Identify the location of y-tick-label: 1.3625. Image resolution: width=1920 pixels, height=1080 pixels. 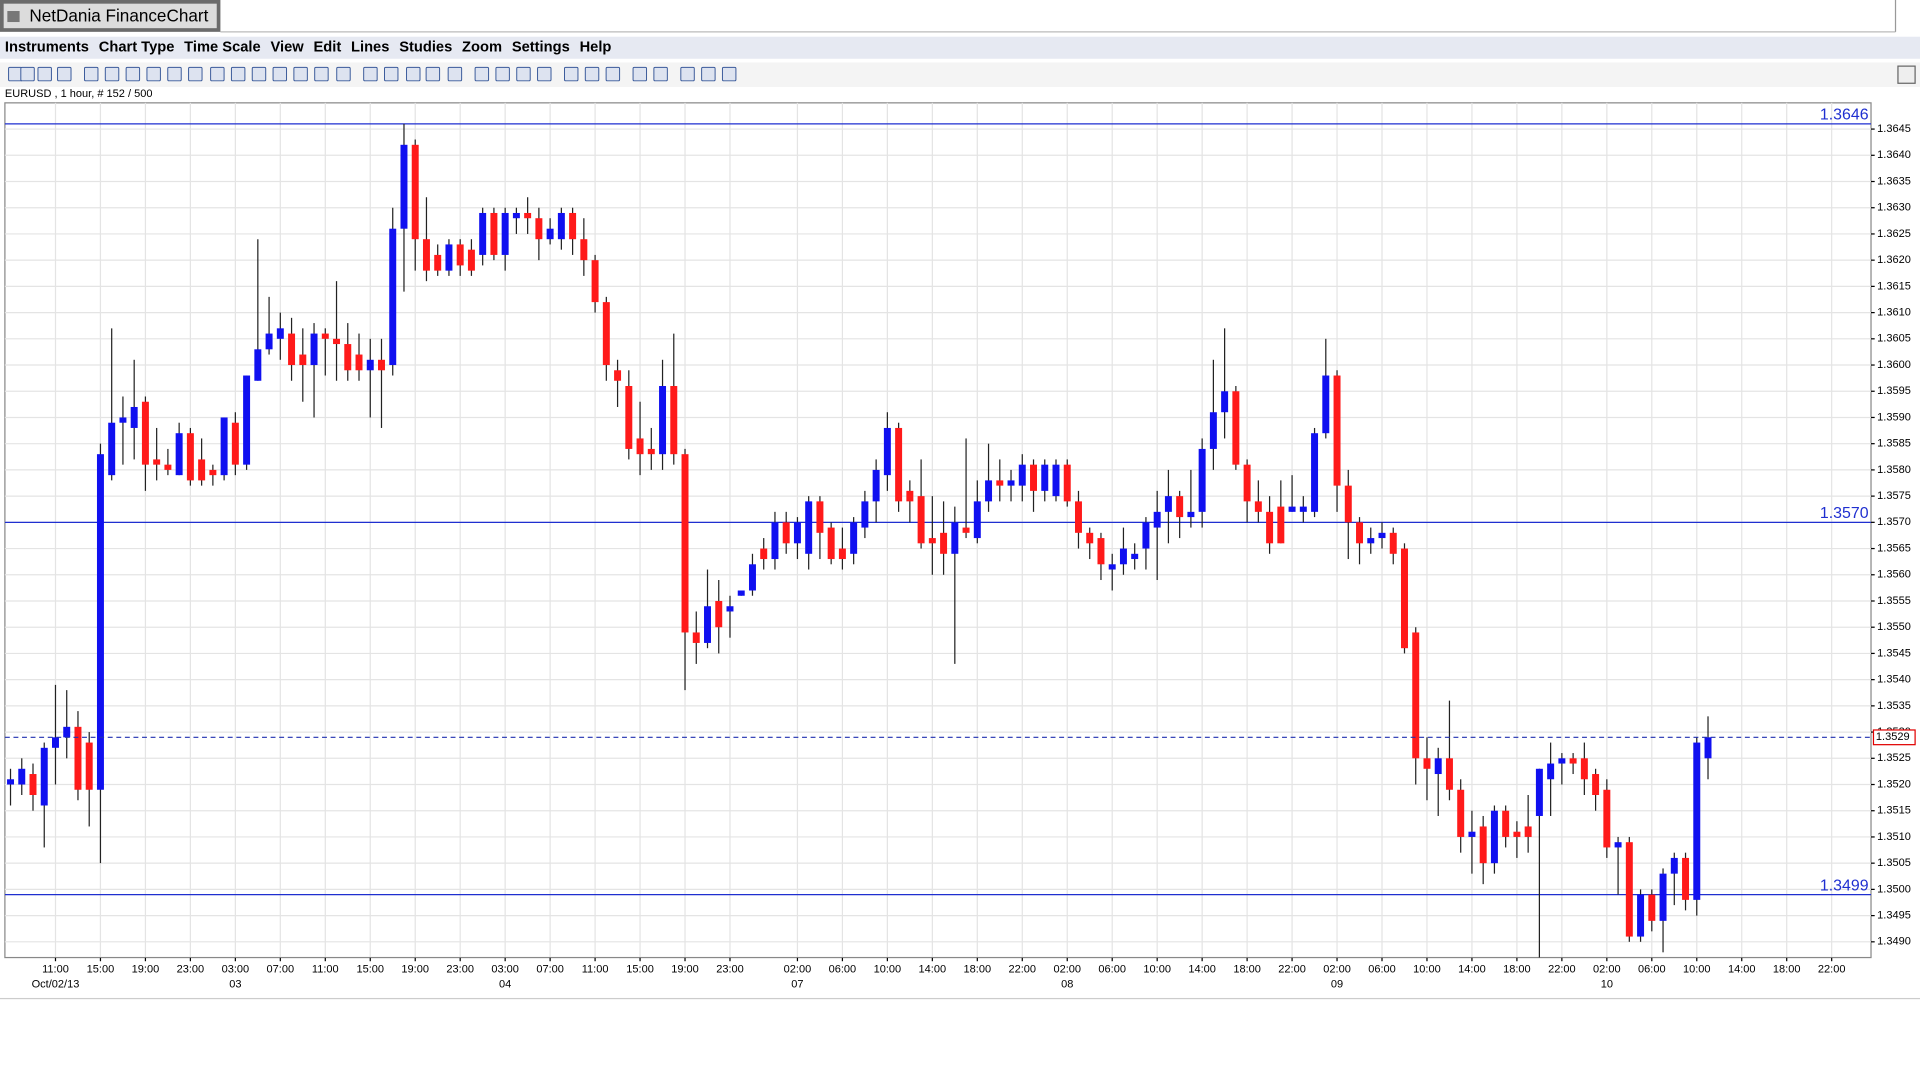
(1894, 234).